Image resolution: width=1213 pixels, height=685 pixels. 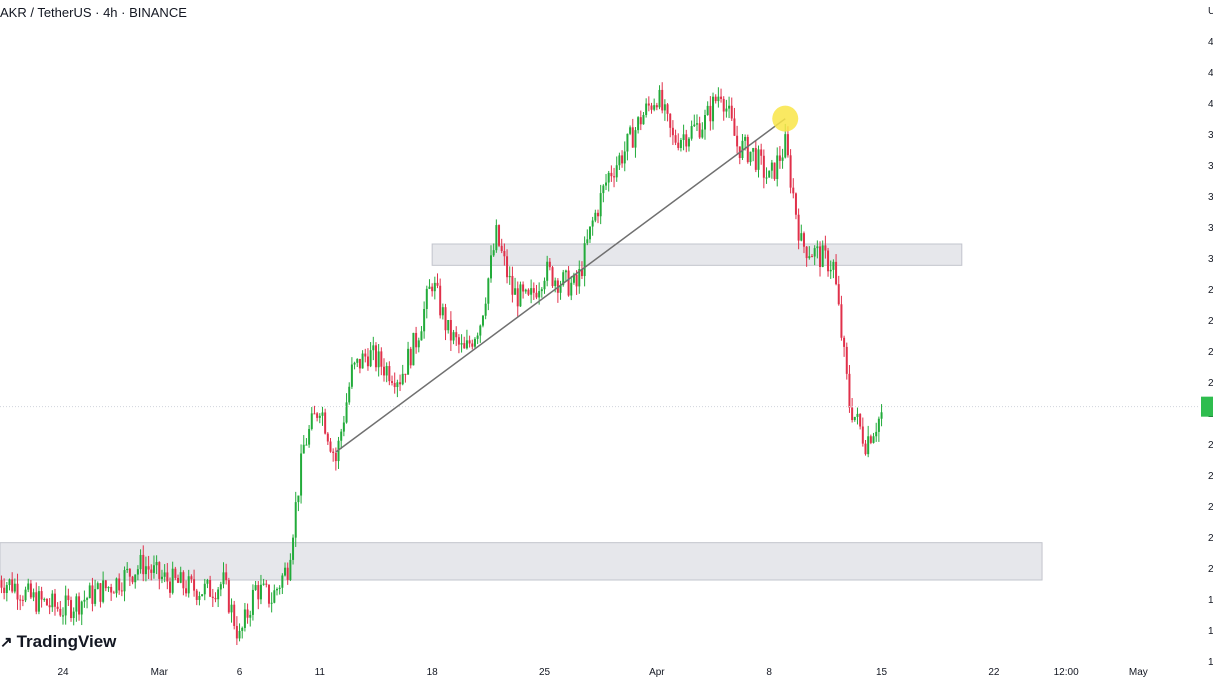 I want to click on highlight-marker, so click(x=785, y=118).